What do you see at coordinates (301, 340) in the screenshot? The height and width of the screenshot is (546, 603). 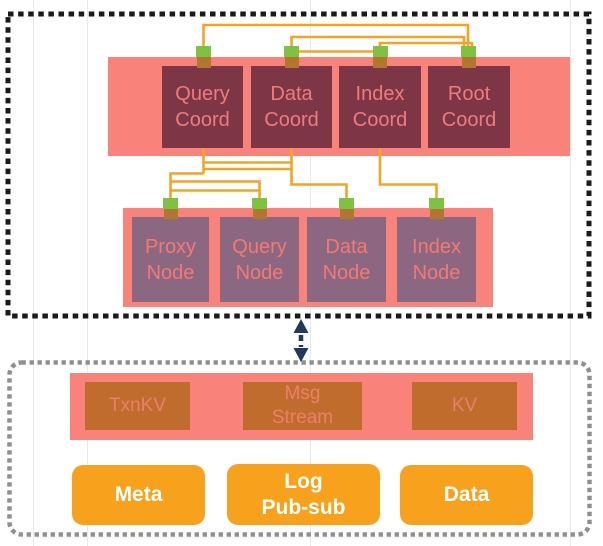 I see `bidirectional-arrow-icon` at bounding box center [301, 340].